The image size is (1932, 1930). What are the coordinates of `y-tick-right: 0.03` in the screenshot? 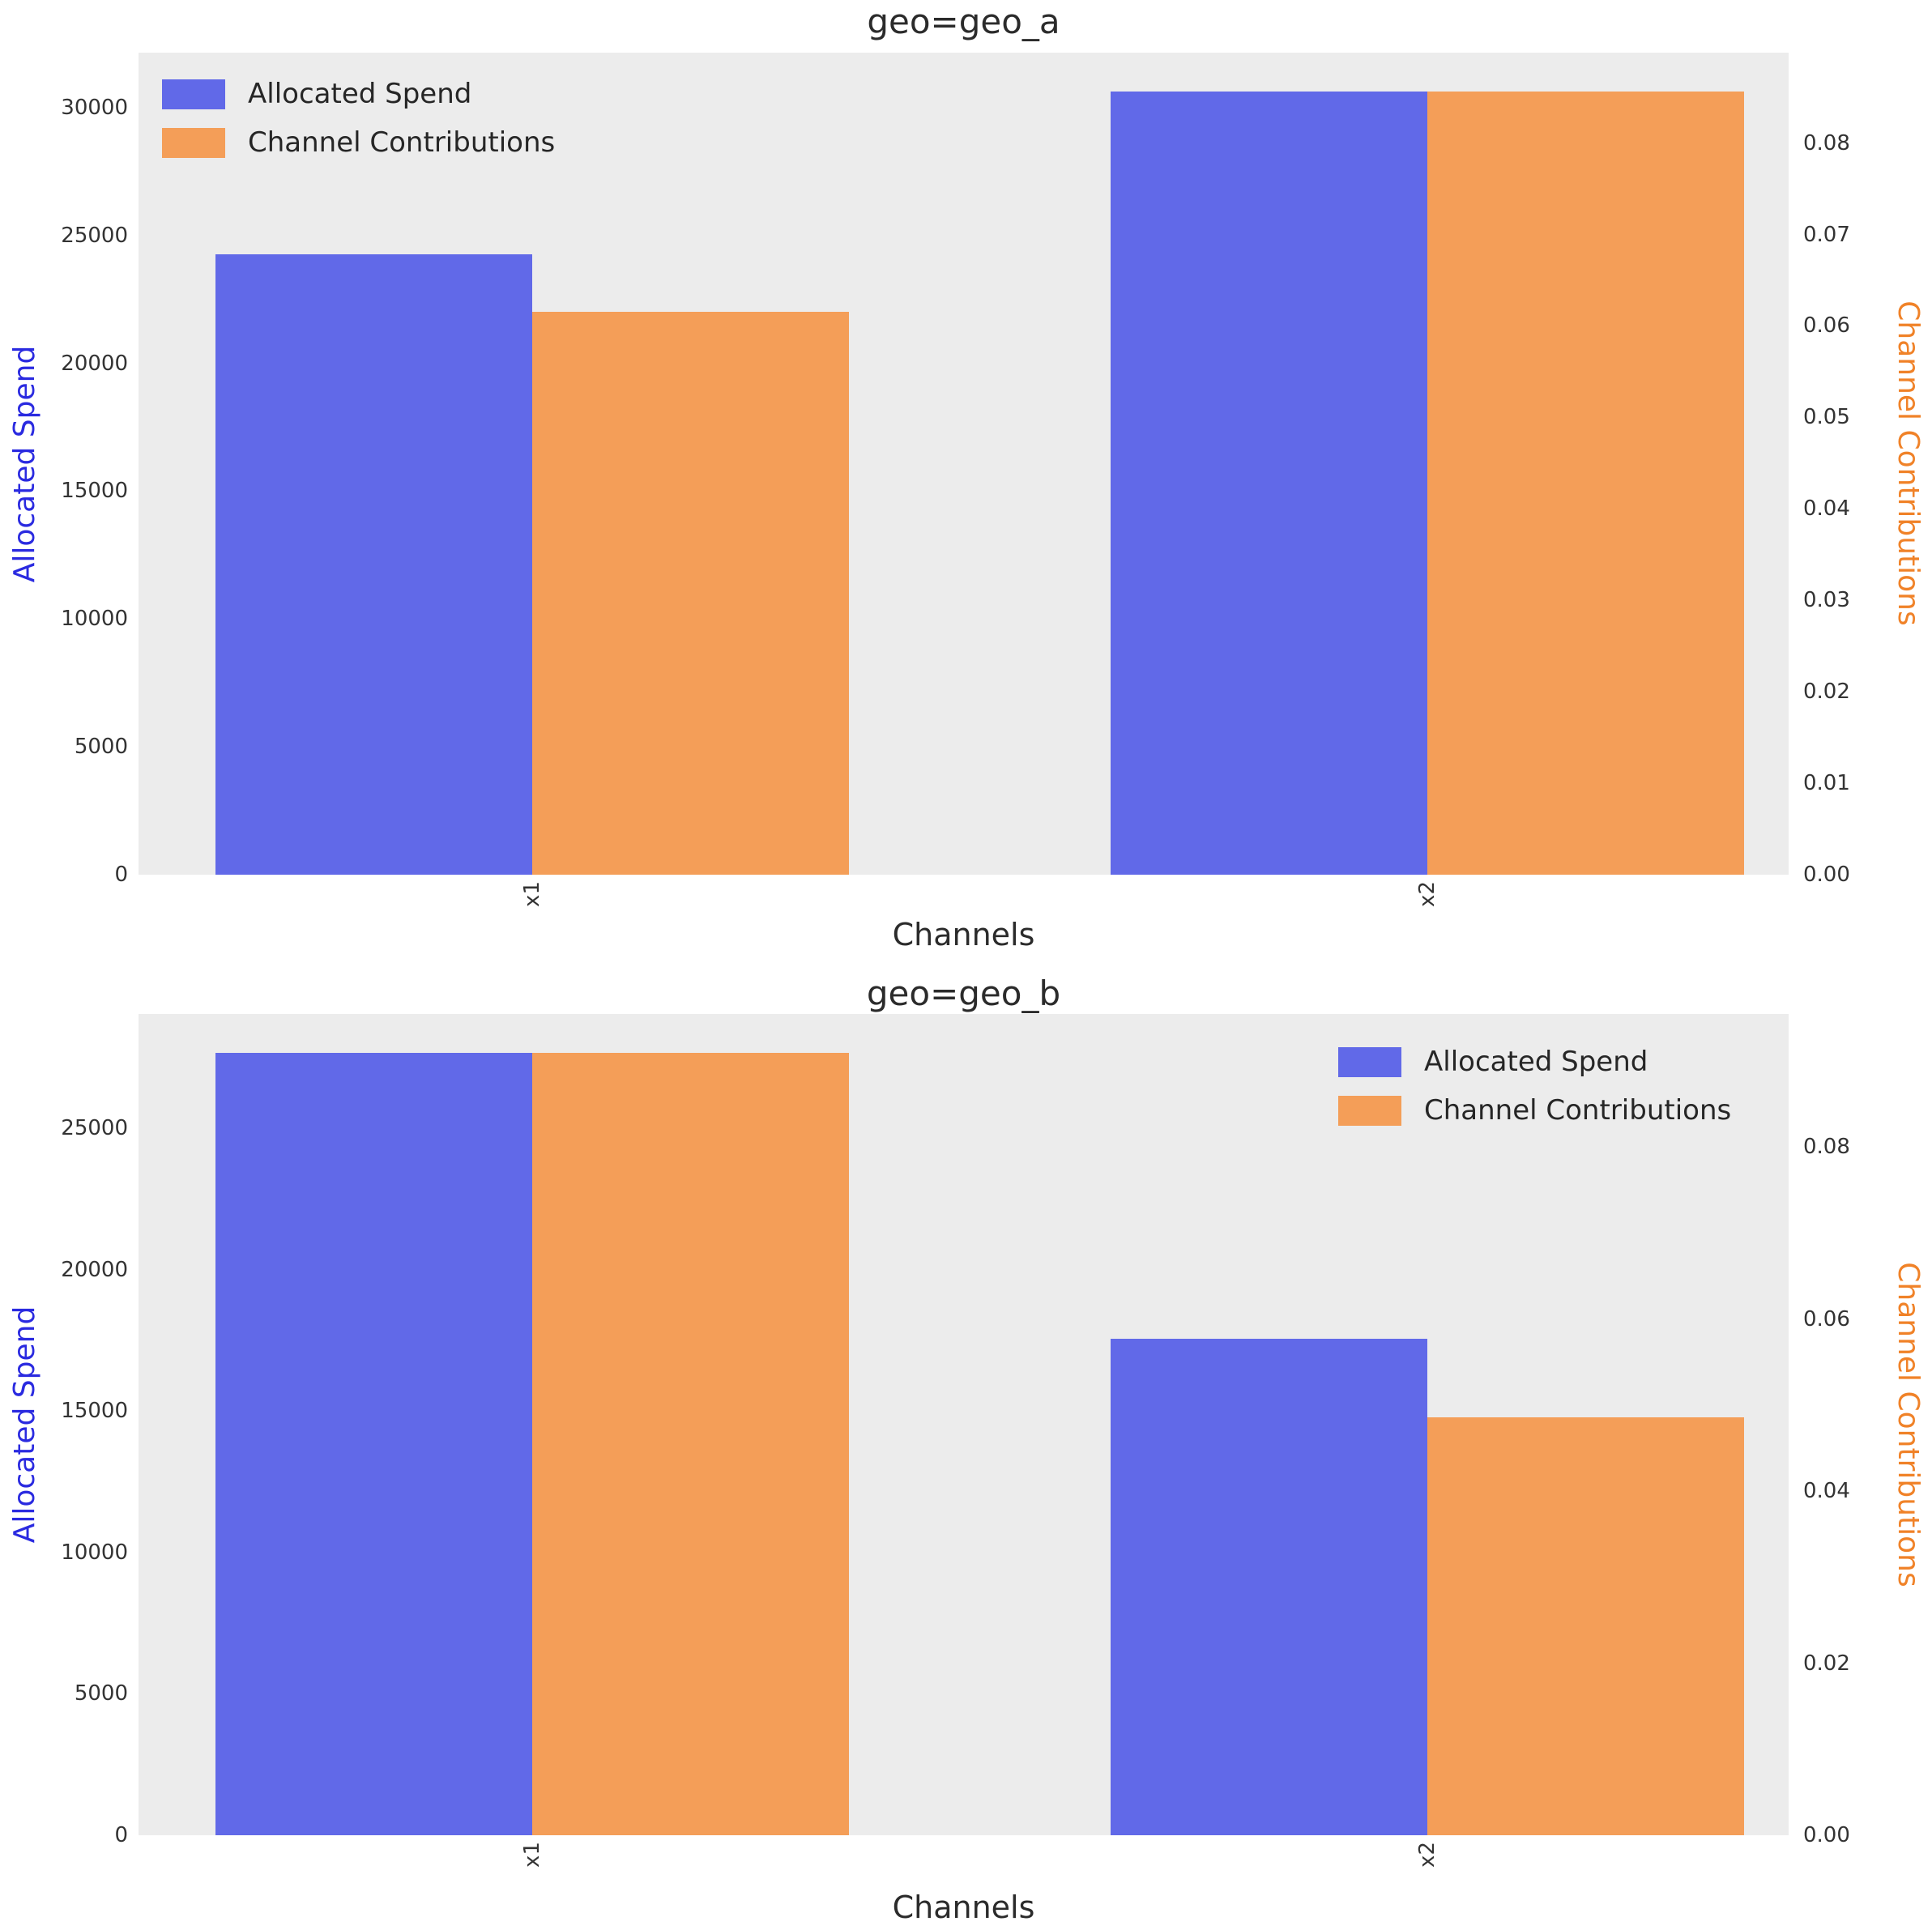 It's located at (1826, 600).